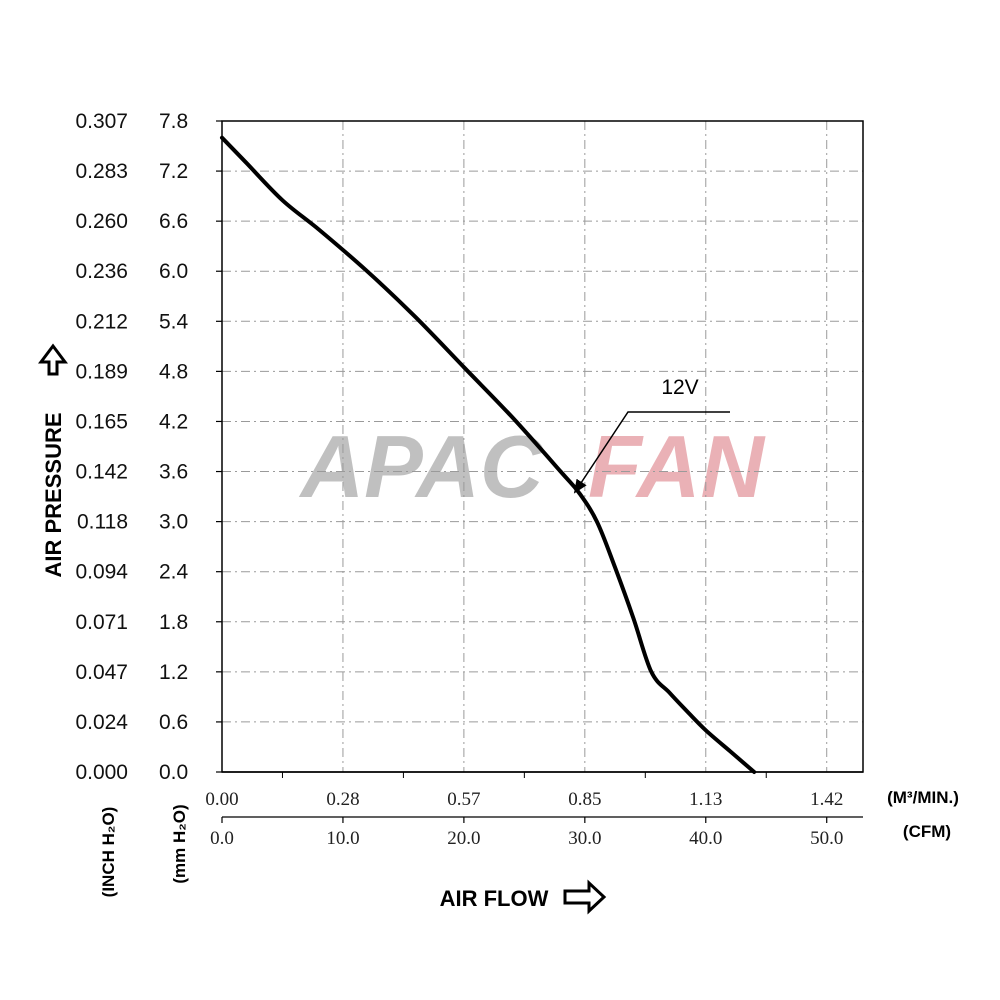  What do you see at coordinates (494, 898) in the screenshot?
I see `x-axis-label: AIR FLOW` at bounding box center [494, 898].